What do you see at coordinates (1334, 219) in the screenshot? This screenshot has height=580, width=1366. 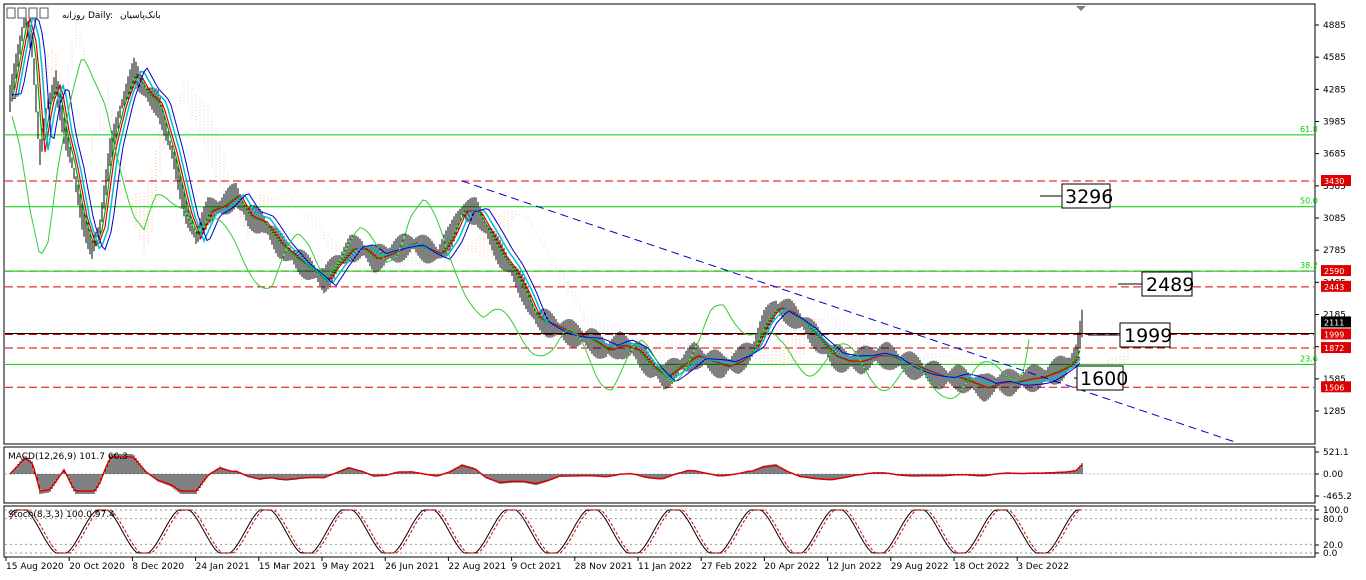 I see `price-tick-label: 3085` at bounding box center [1334, 219].